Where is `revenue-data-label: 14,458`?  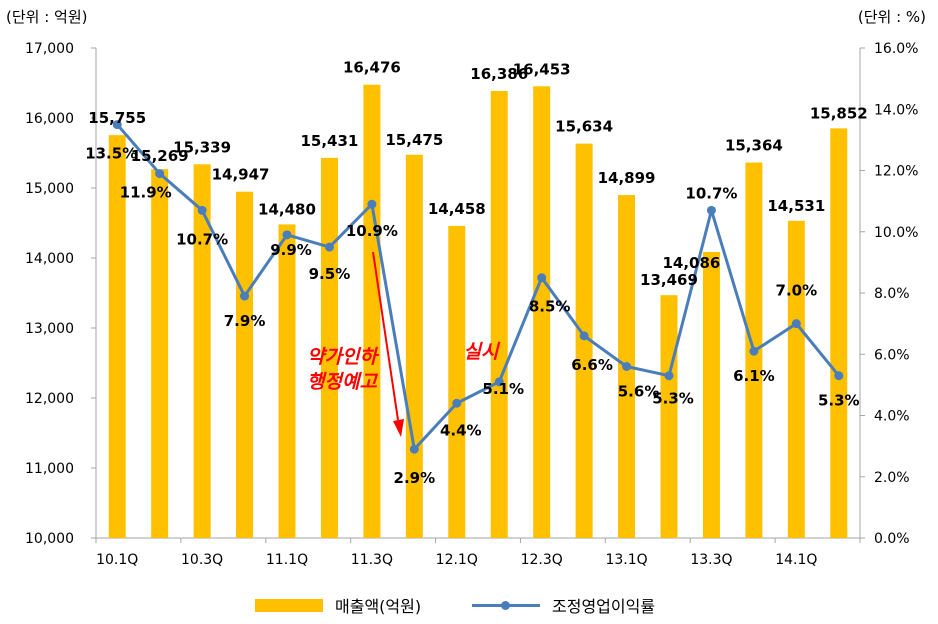 revenue-data-label: 14,458 is located at coordinates (457, 209).